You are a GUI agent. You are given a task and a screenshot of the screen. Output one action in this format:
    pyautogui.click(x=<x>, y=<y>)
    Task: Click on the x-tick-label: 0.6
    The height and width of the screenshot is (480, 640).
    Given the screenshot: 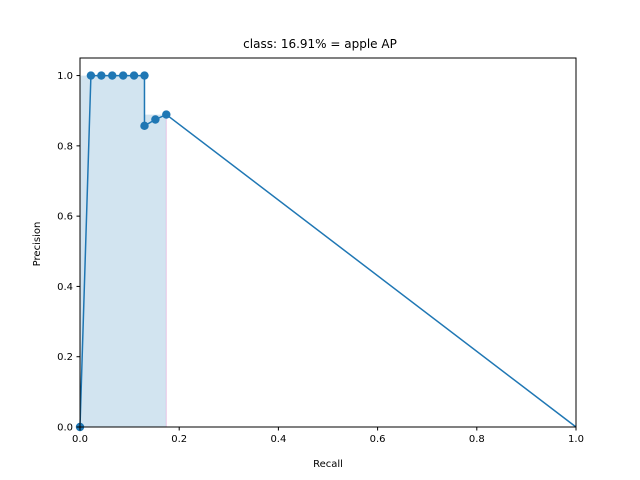 What is the action you would take?
    pyautogui.click(x=378, y=439)
    